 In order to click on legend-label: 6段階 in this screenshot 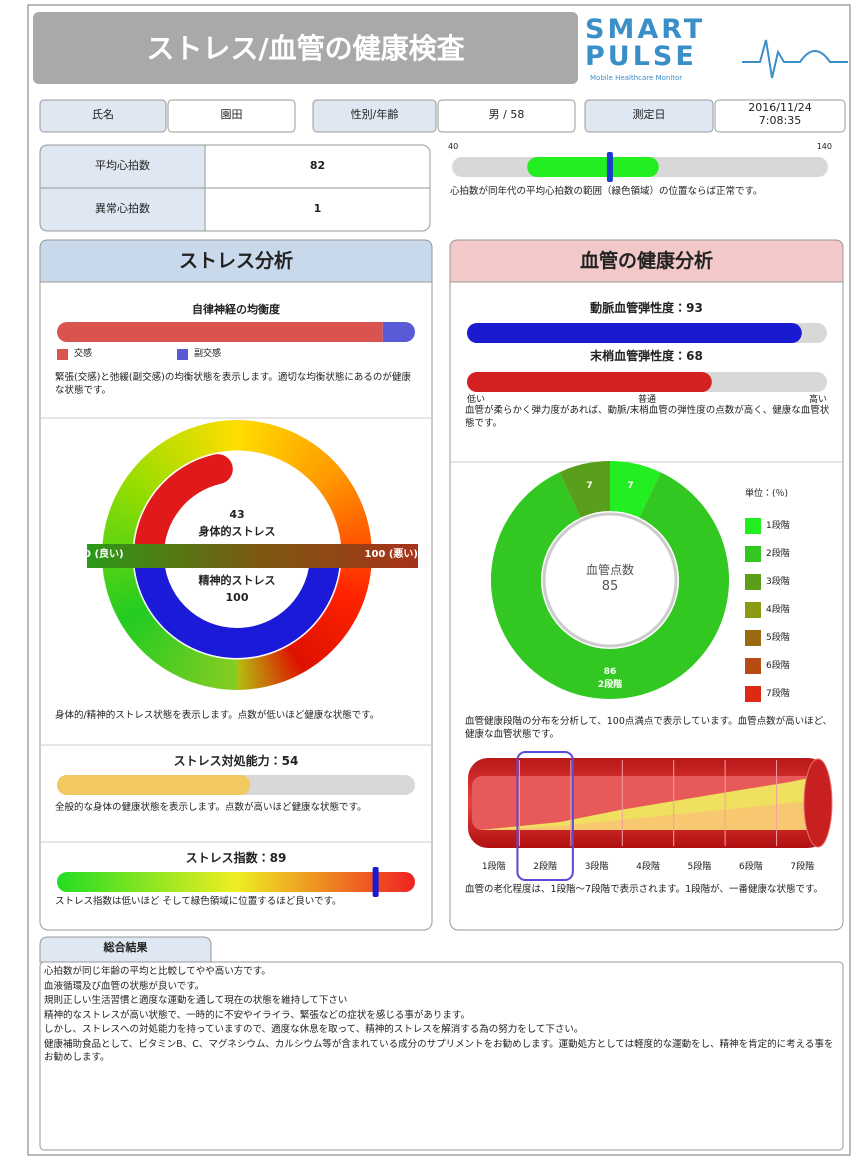, I will do `click(778, 666)`.